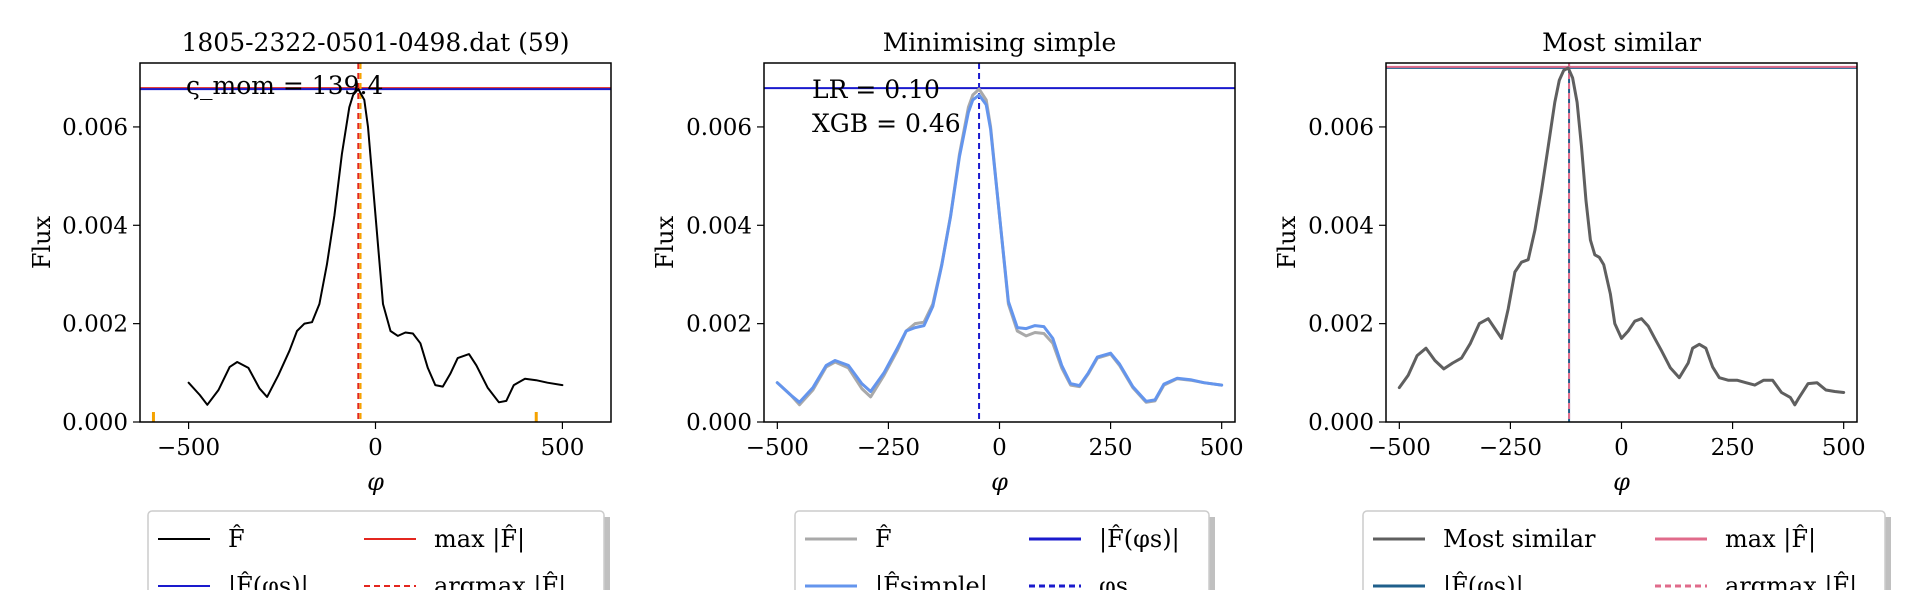  What do you see at coordinates (1341, 226) in the screenshot?
I see `panel-3-ytick-label: 0.004` at bounding box center [1341, 226].